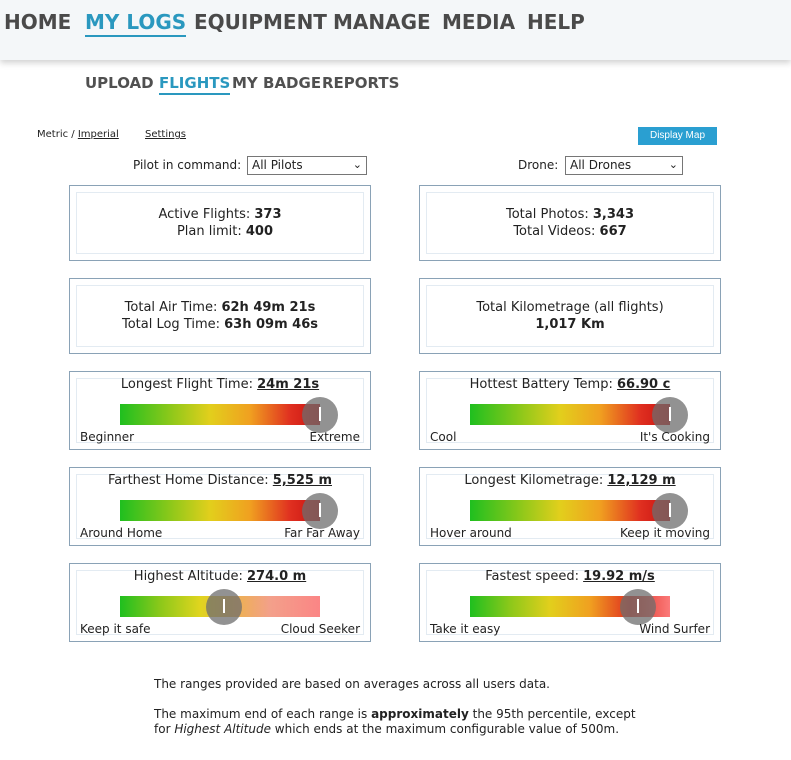 This screenshot has width=791, height=760. I want to click on note-text: the 95th percentile, except, so click(552, 714).